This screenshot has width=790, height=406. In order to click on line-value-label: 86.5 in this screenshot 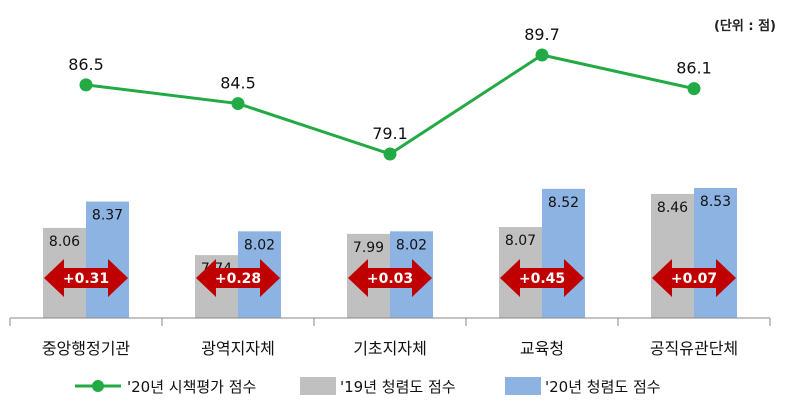, I will do `click(86, 64)`.